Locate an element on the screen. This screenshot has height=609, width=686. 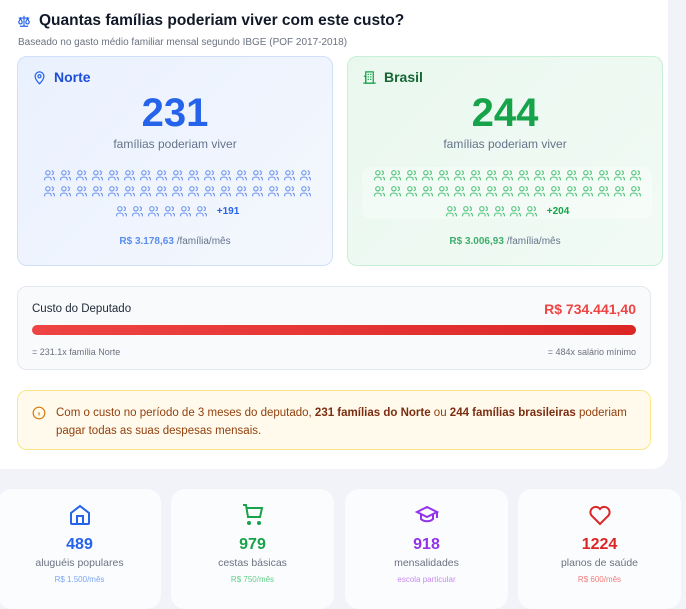
info-icon is located at coordinates (39, 413).